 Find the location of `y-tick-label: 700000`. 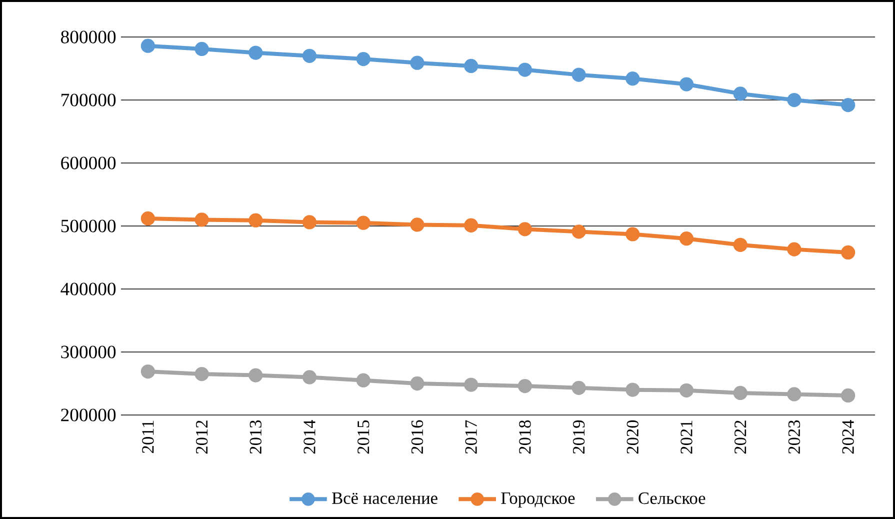

y-tick-label: 700000 is located at coordinates (89, 100).